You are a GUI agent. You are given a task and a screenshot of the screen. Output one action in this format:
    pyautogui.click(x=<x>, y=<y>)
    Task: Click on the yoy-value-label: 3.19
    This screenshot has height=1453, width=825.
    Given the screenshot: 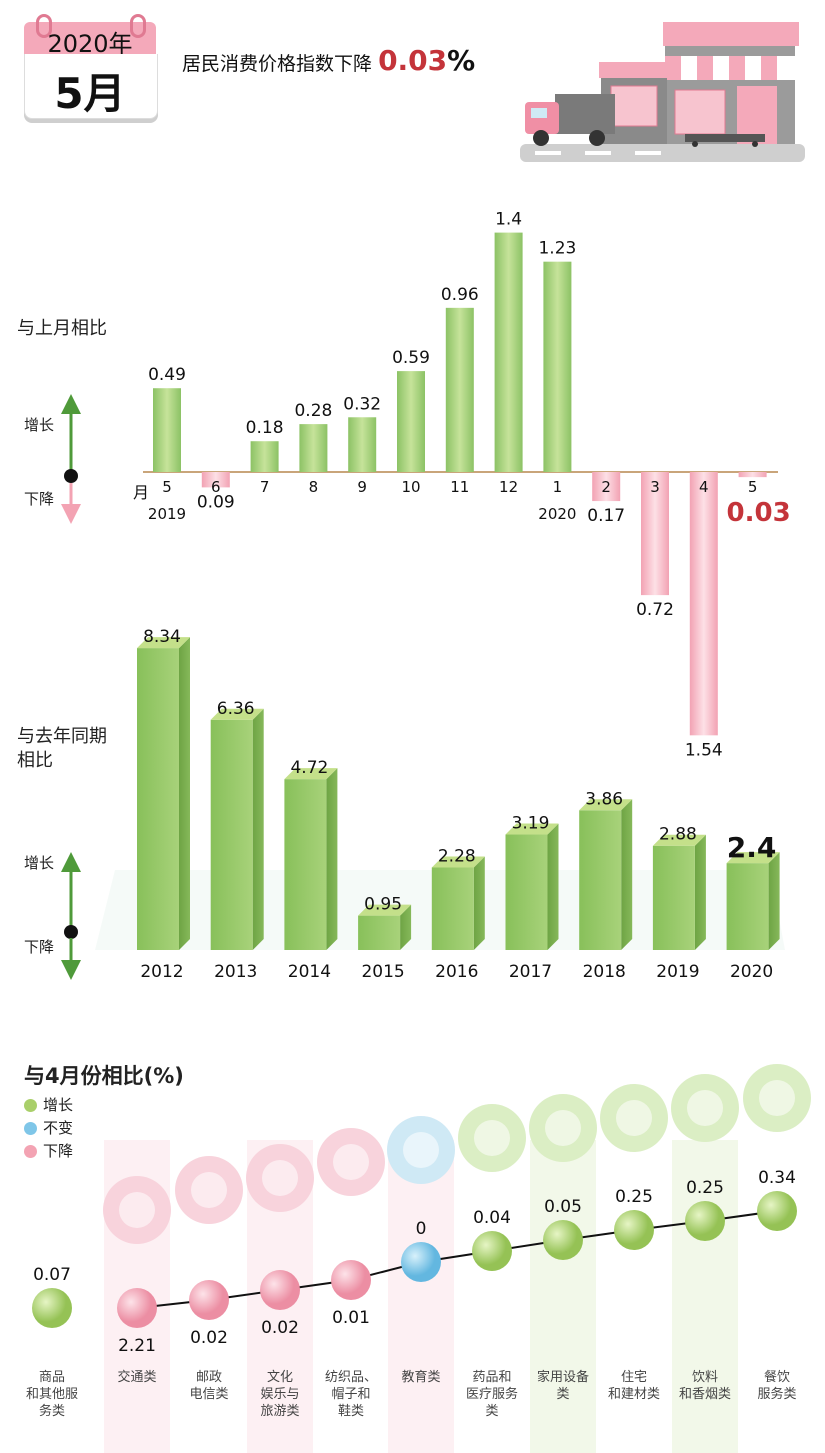 What is the action you would take?
    pyautogui.click(x=531, y=824)
    